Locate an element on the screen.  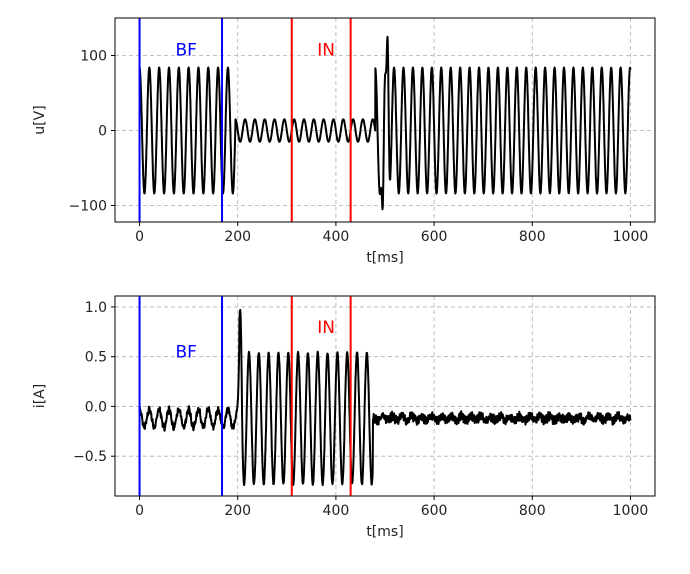
y-tick-label: −0.5 is located at coordinates (90, 457).